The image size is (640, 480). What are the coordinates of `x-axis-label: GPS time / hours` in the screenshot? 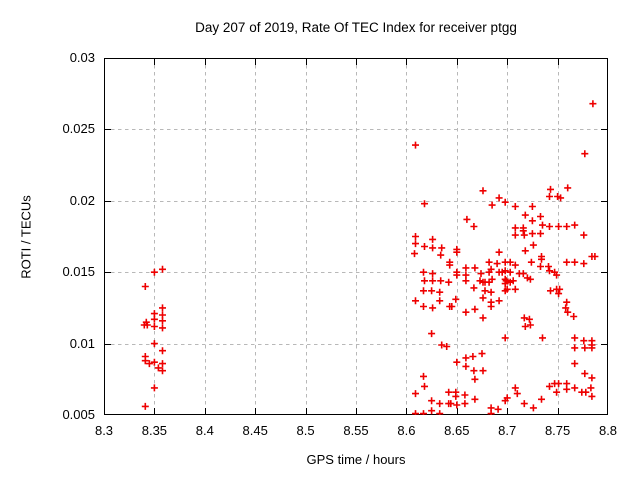 It's located at (356, 459).